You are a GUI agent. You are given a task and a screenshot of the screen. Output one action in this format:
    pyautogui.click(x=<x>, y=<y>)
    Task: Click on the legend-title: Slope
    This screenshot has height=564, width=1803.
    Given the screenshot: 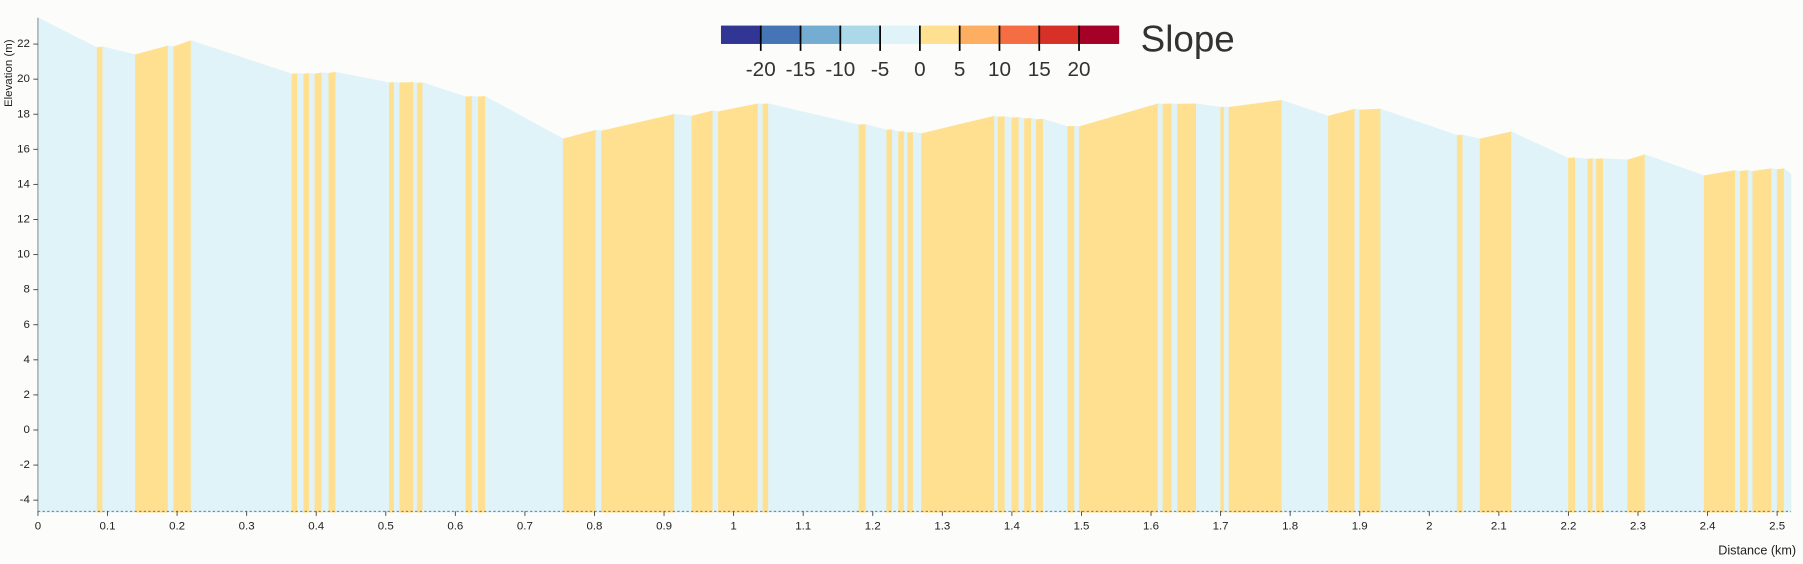 What is the action you would take?
    pyautogui.click(x=1188, y=38)
    